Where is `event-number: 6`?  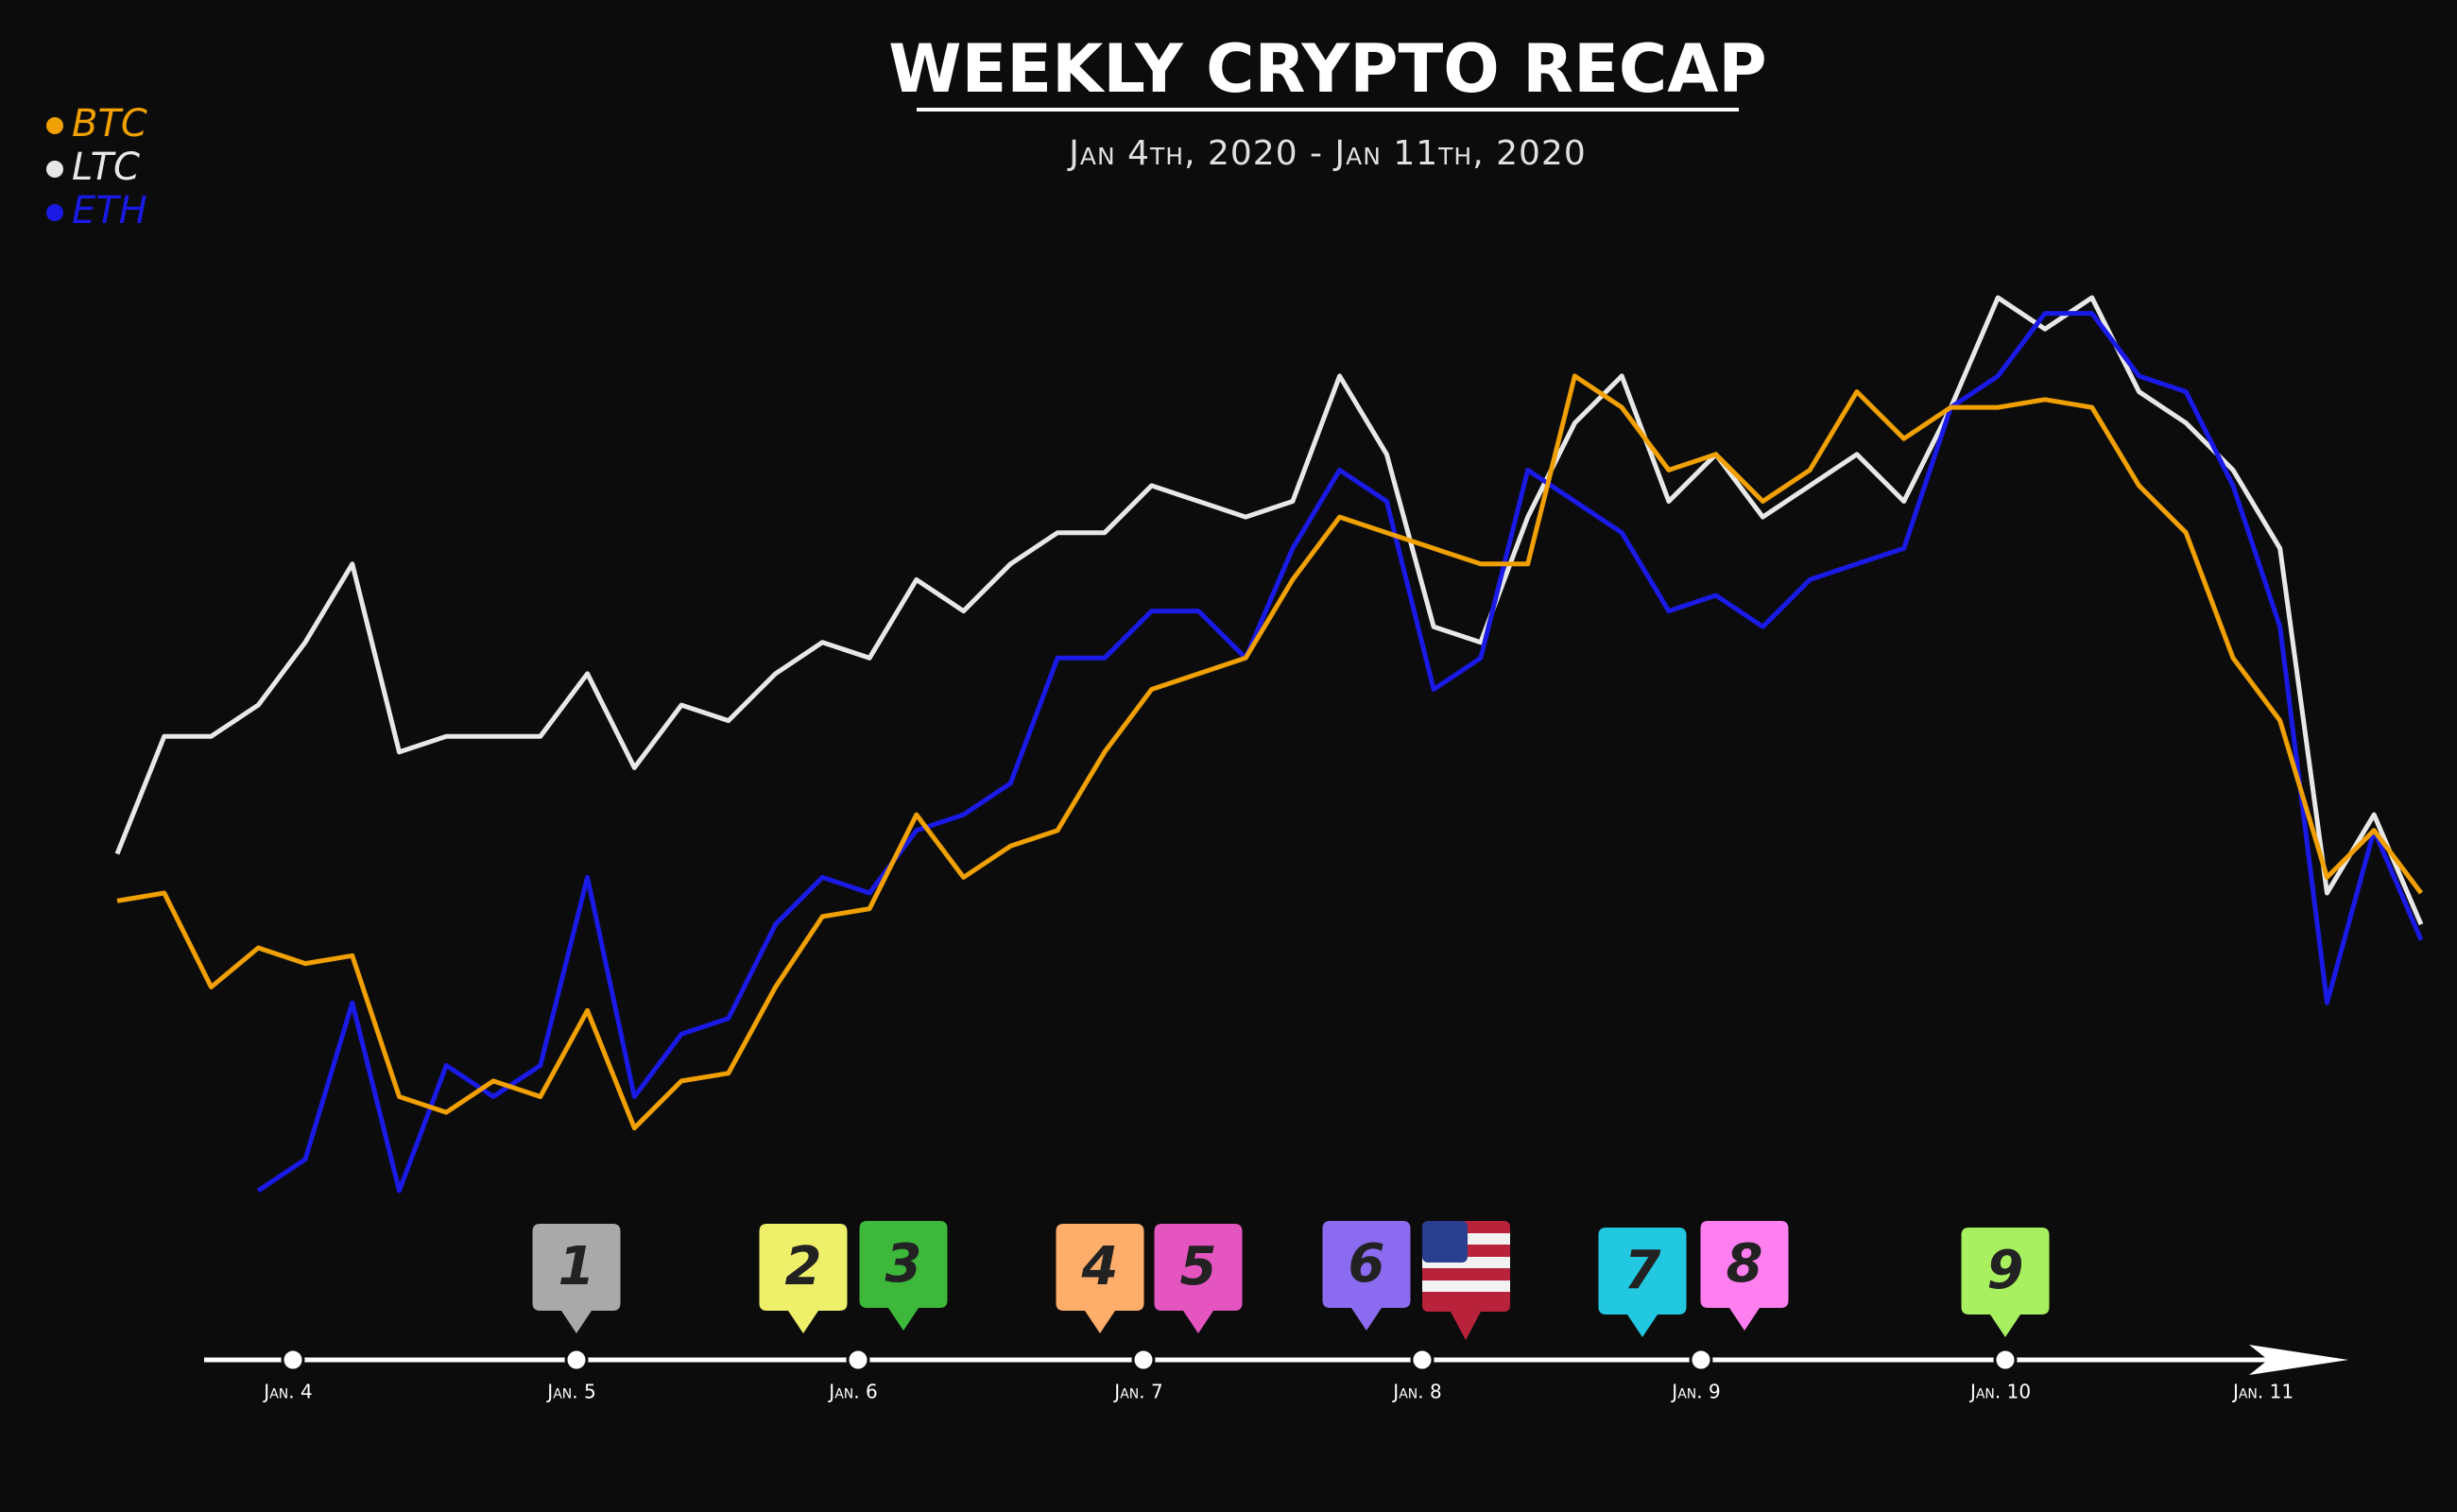 event-number: 6 is located at coordinates (1367, 1264).